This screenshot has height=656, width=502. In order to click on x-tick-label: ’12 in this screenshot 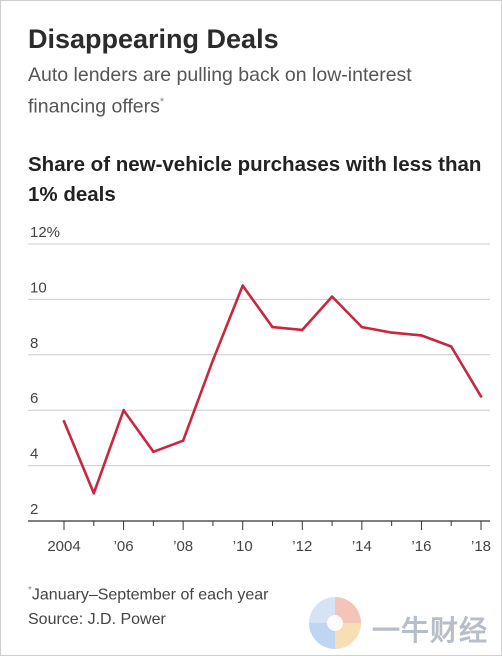, I will do `click(302, 546)`.